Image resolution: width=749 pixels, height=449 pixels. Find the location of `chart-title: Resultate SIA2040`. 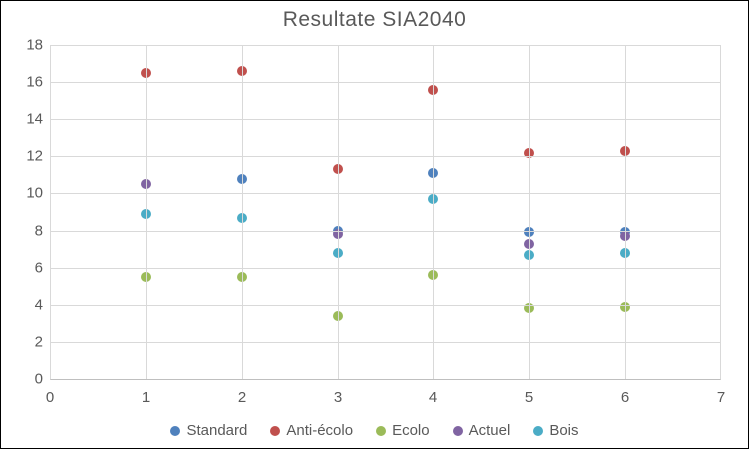

chart-title: Resultate SIA2040 is located at coordinates (374, 19).